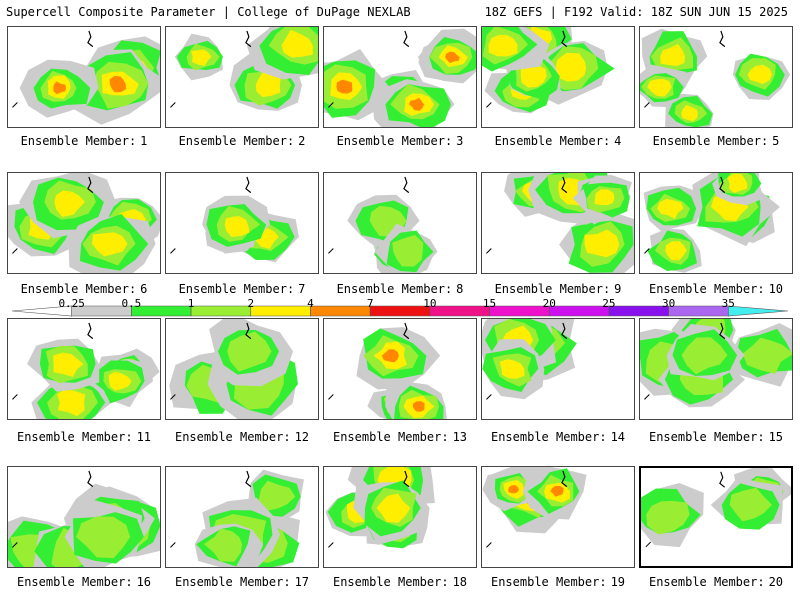  I want to click on member-label: Ensemble Member: 13, so click(400, 437).